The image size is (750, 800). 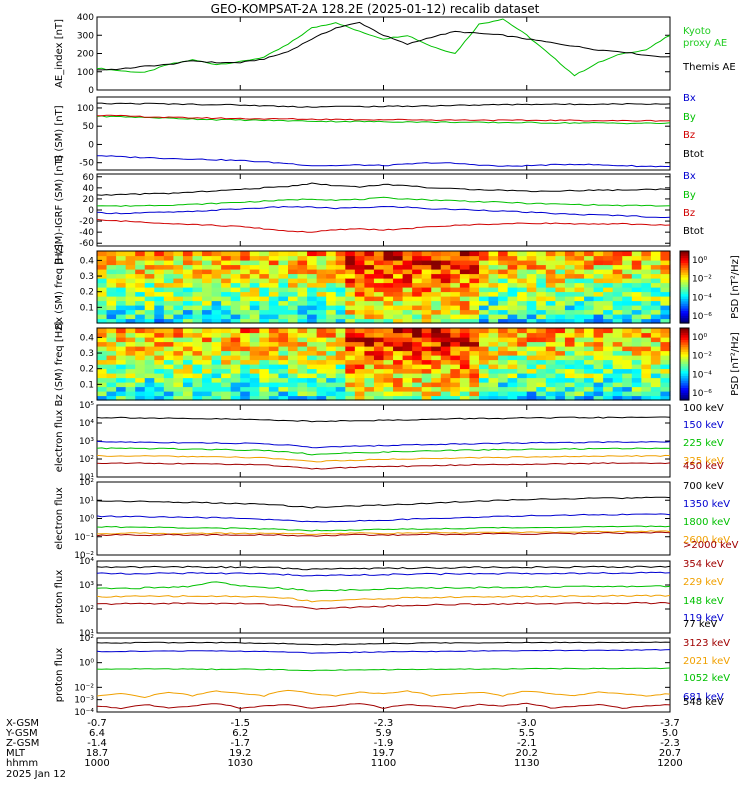 I want to click on footer-value: -3.0, so click(x=527, y=723).